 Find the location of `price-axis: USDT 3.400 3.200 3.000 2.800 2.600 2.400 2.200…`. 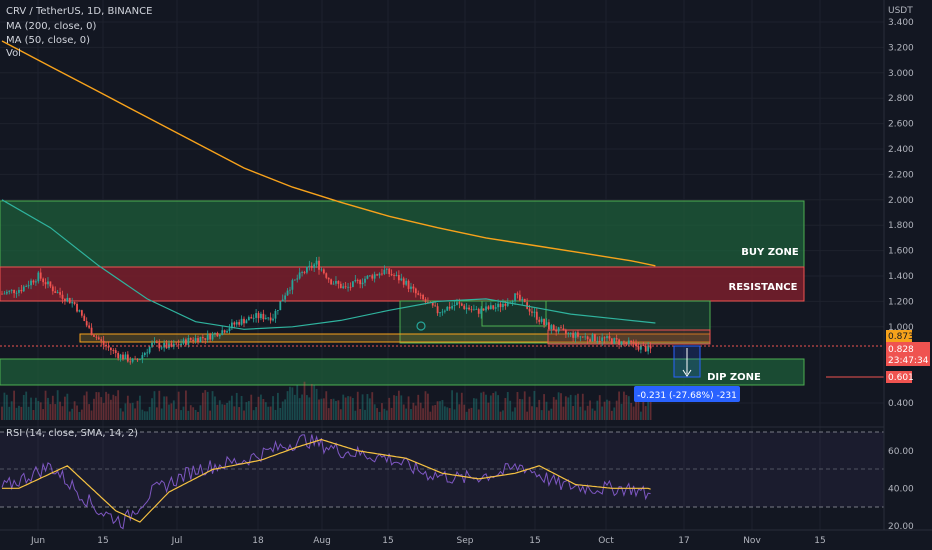

price-axis: USDT 3.400 3.200 3.000 2.800 2.600 2.400 2.200… is located at coordinates (906, 266).